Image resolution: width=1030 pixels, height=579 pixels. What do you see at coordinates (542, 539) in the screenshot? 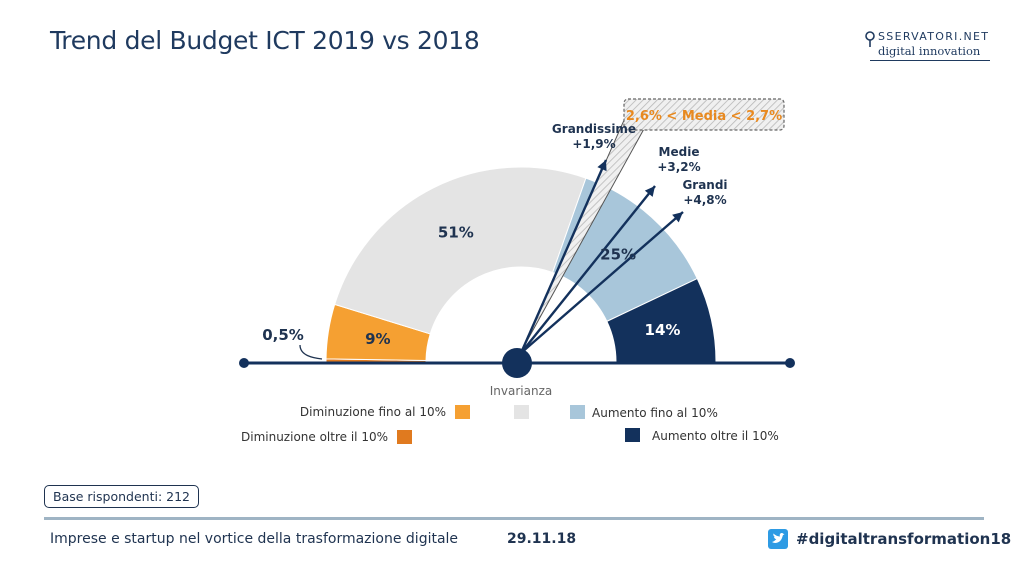
I see `footer-date: 29.11.18` at bounding box center [542, 539].